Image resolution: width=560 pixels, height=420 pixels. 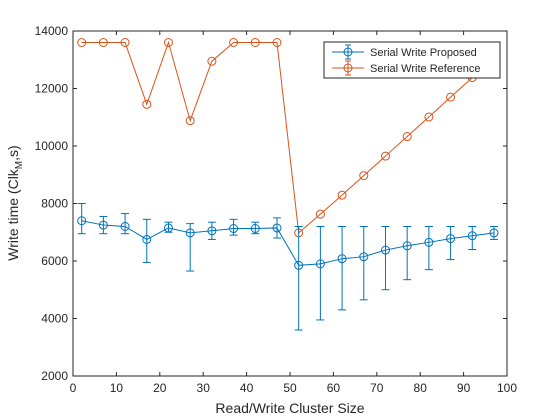 What do you see at coordinates (204, 388) in the screenshot?
I see `x-tick-label: 30` at bounding box center [204, 388].